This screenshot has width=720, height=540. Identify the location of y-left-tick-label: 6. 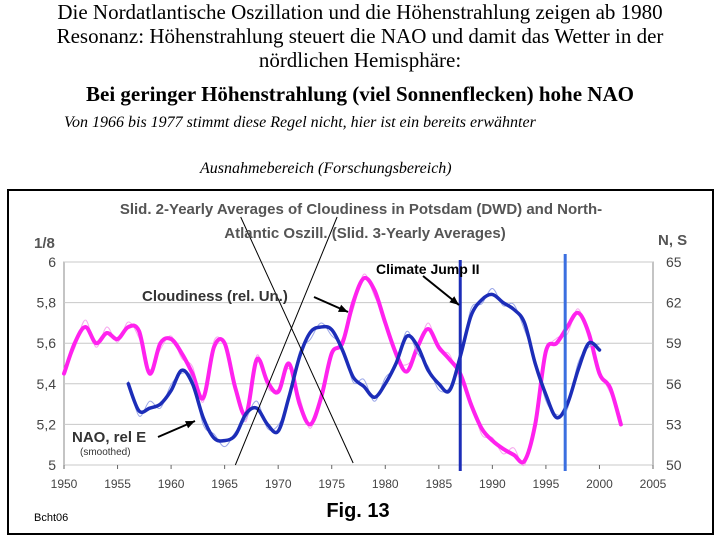
(52, 262).